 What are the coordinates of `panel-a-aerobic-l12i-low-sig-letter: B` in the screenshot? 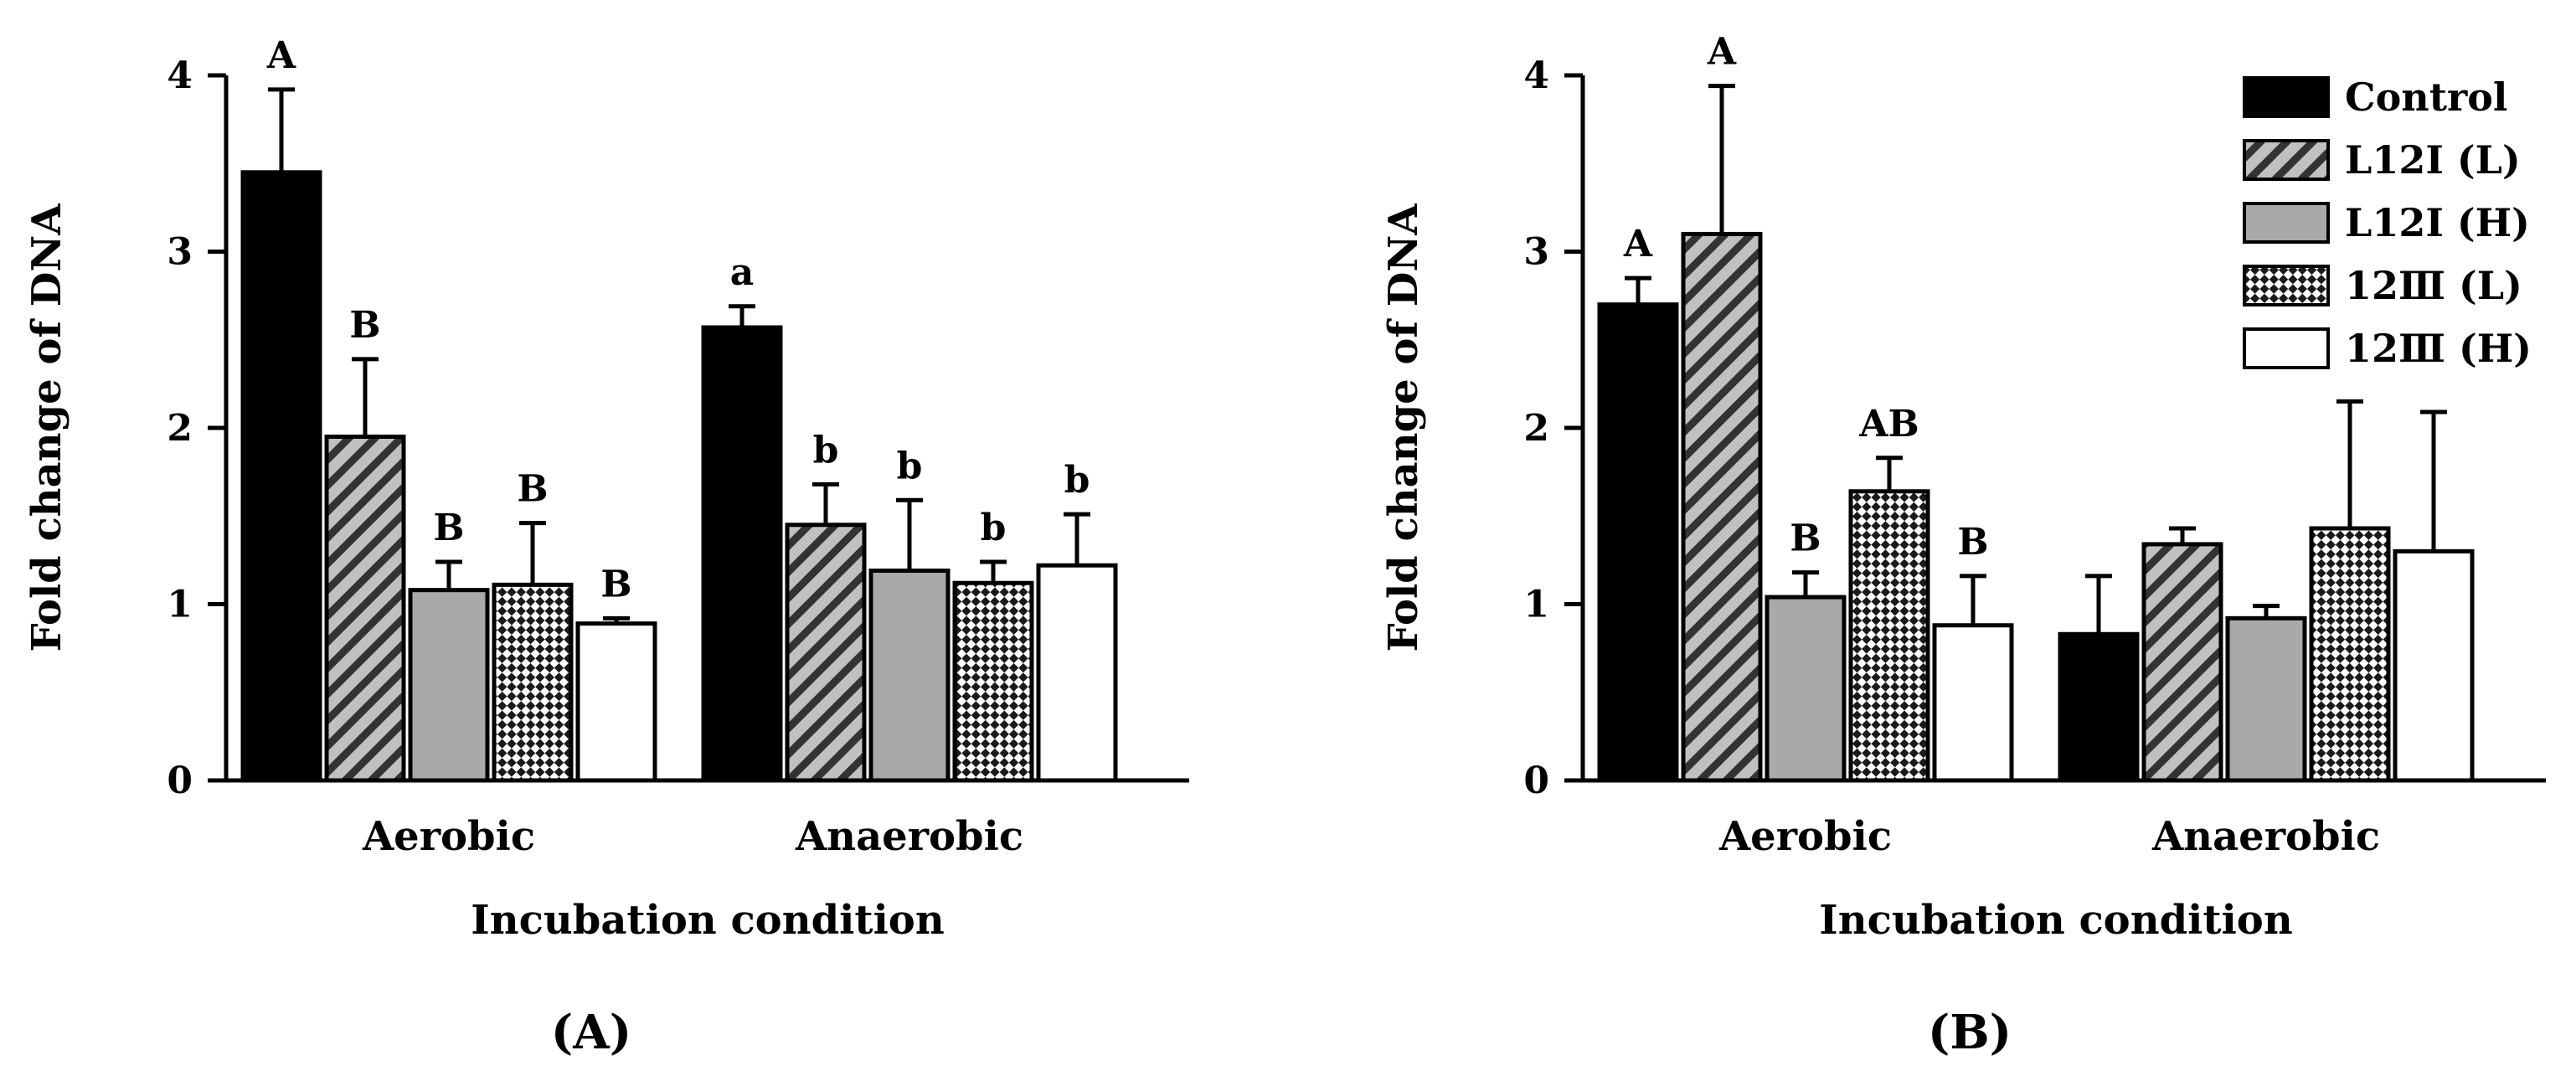 It's located at (364, 325).